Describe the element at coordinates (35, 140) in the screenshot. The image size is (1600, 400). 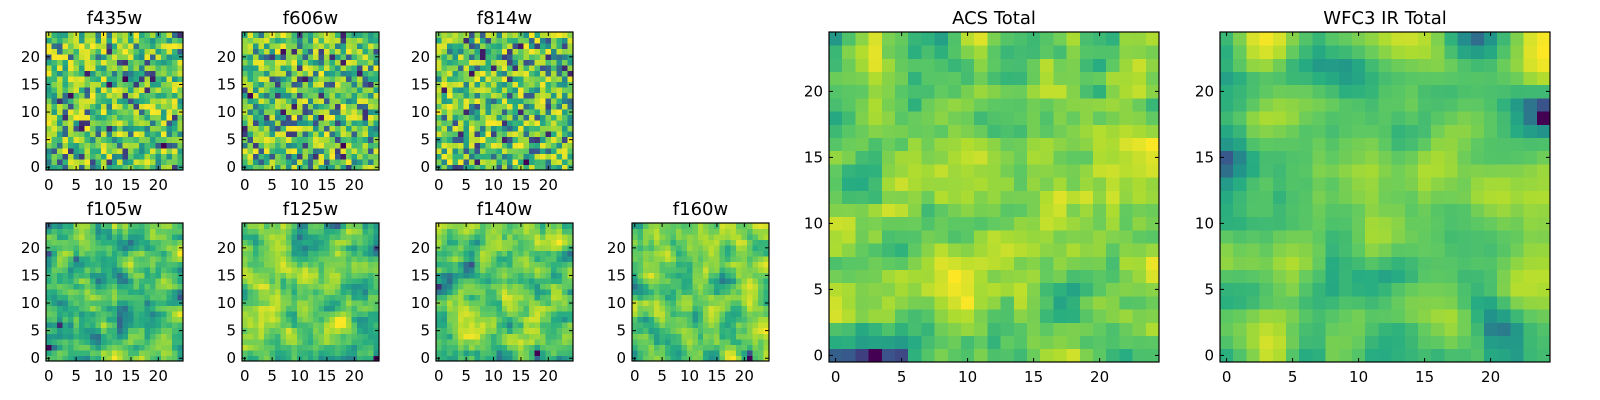
I see `y-tick-label: 5` at that location.